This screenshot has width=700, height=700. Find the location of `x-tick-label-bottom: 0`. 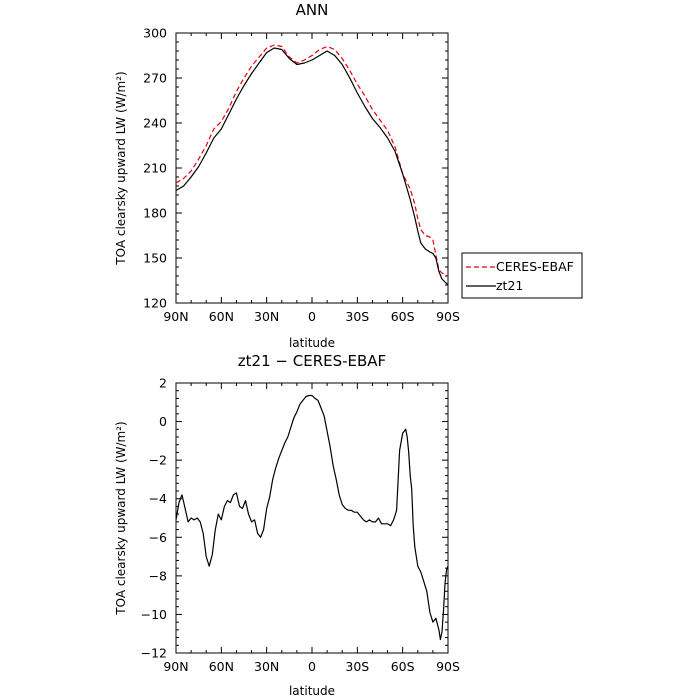

x-tick-label-bottom: 0 is located at coordinates (312, 666).